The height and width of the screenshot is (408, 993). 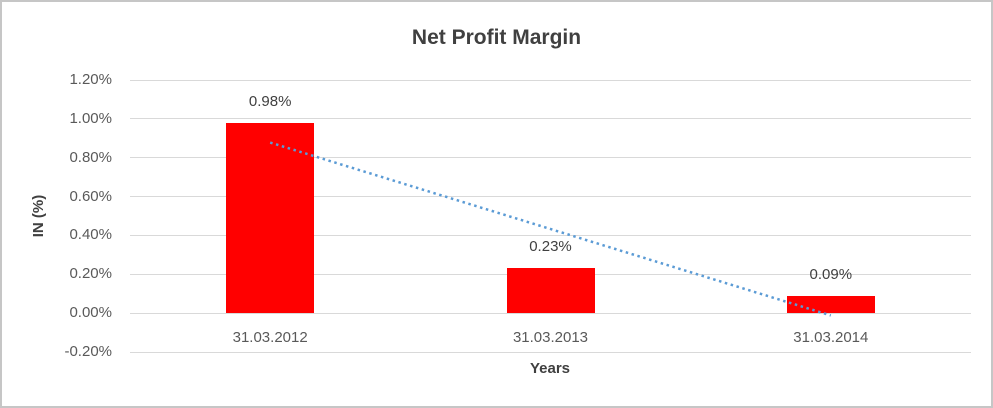 I want to click on x-axis-category-label: 31.03.2012, so click(x=270, y=338).